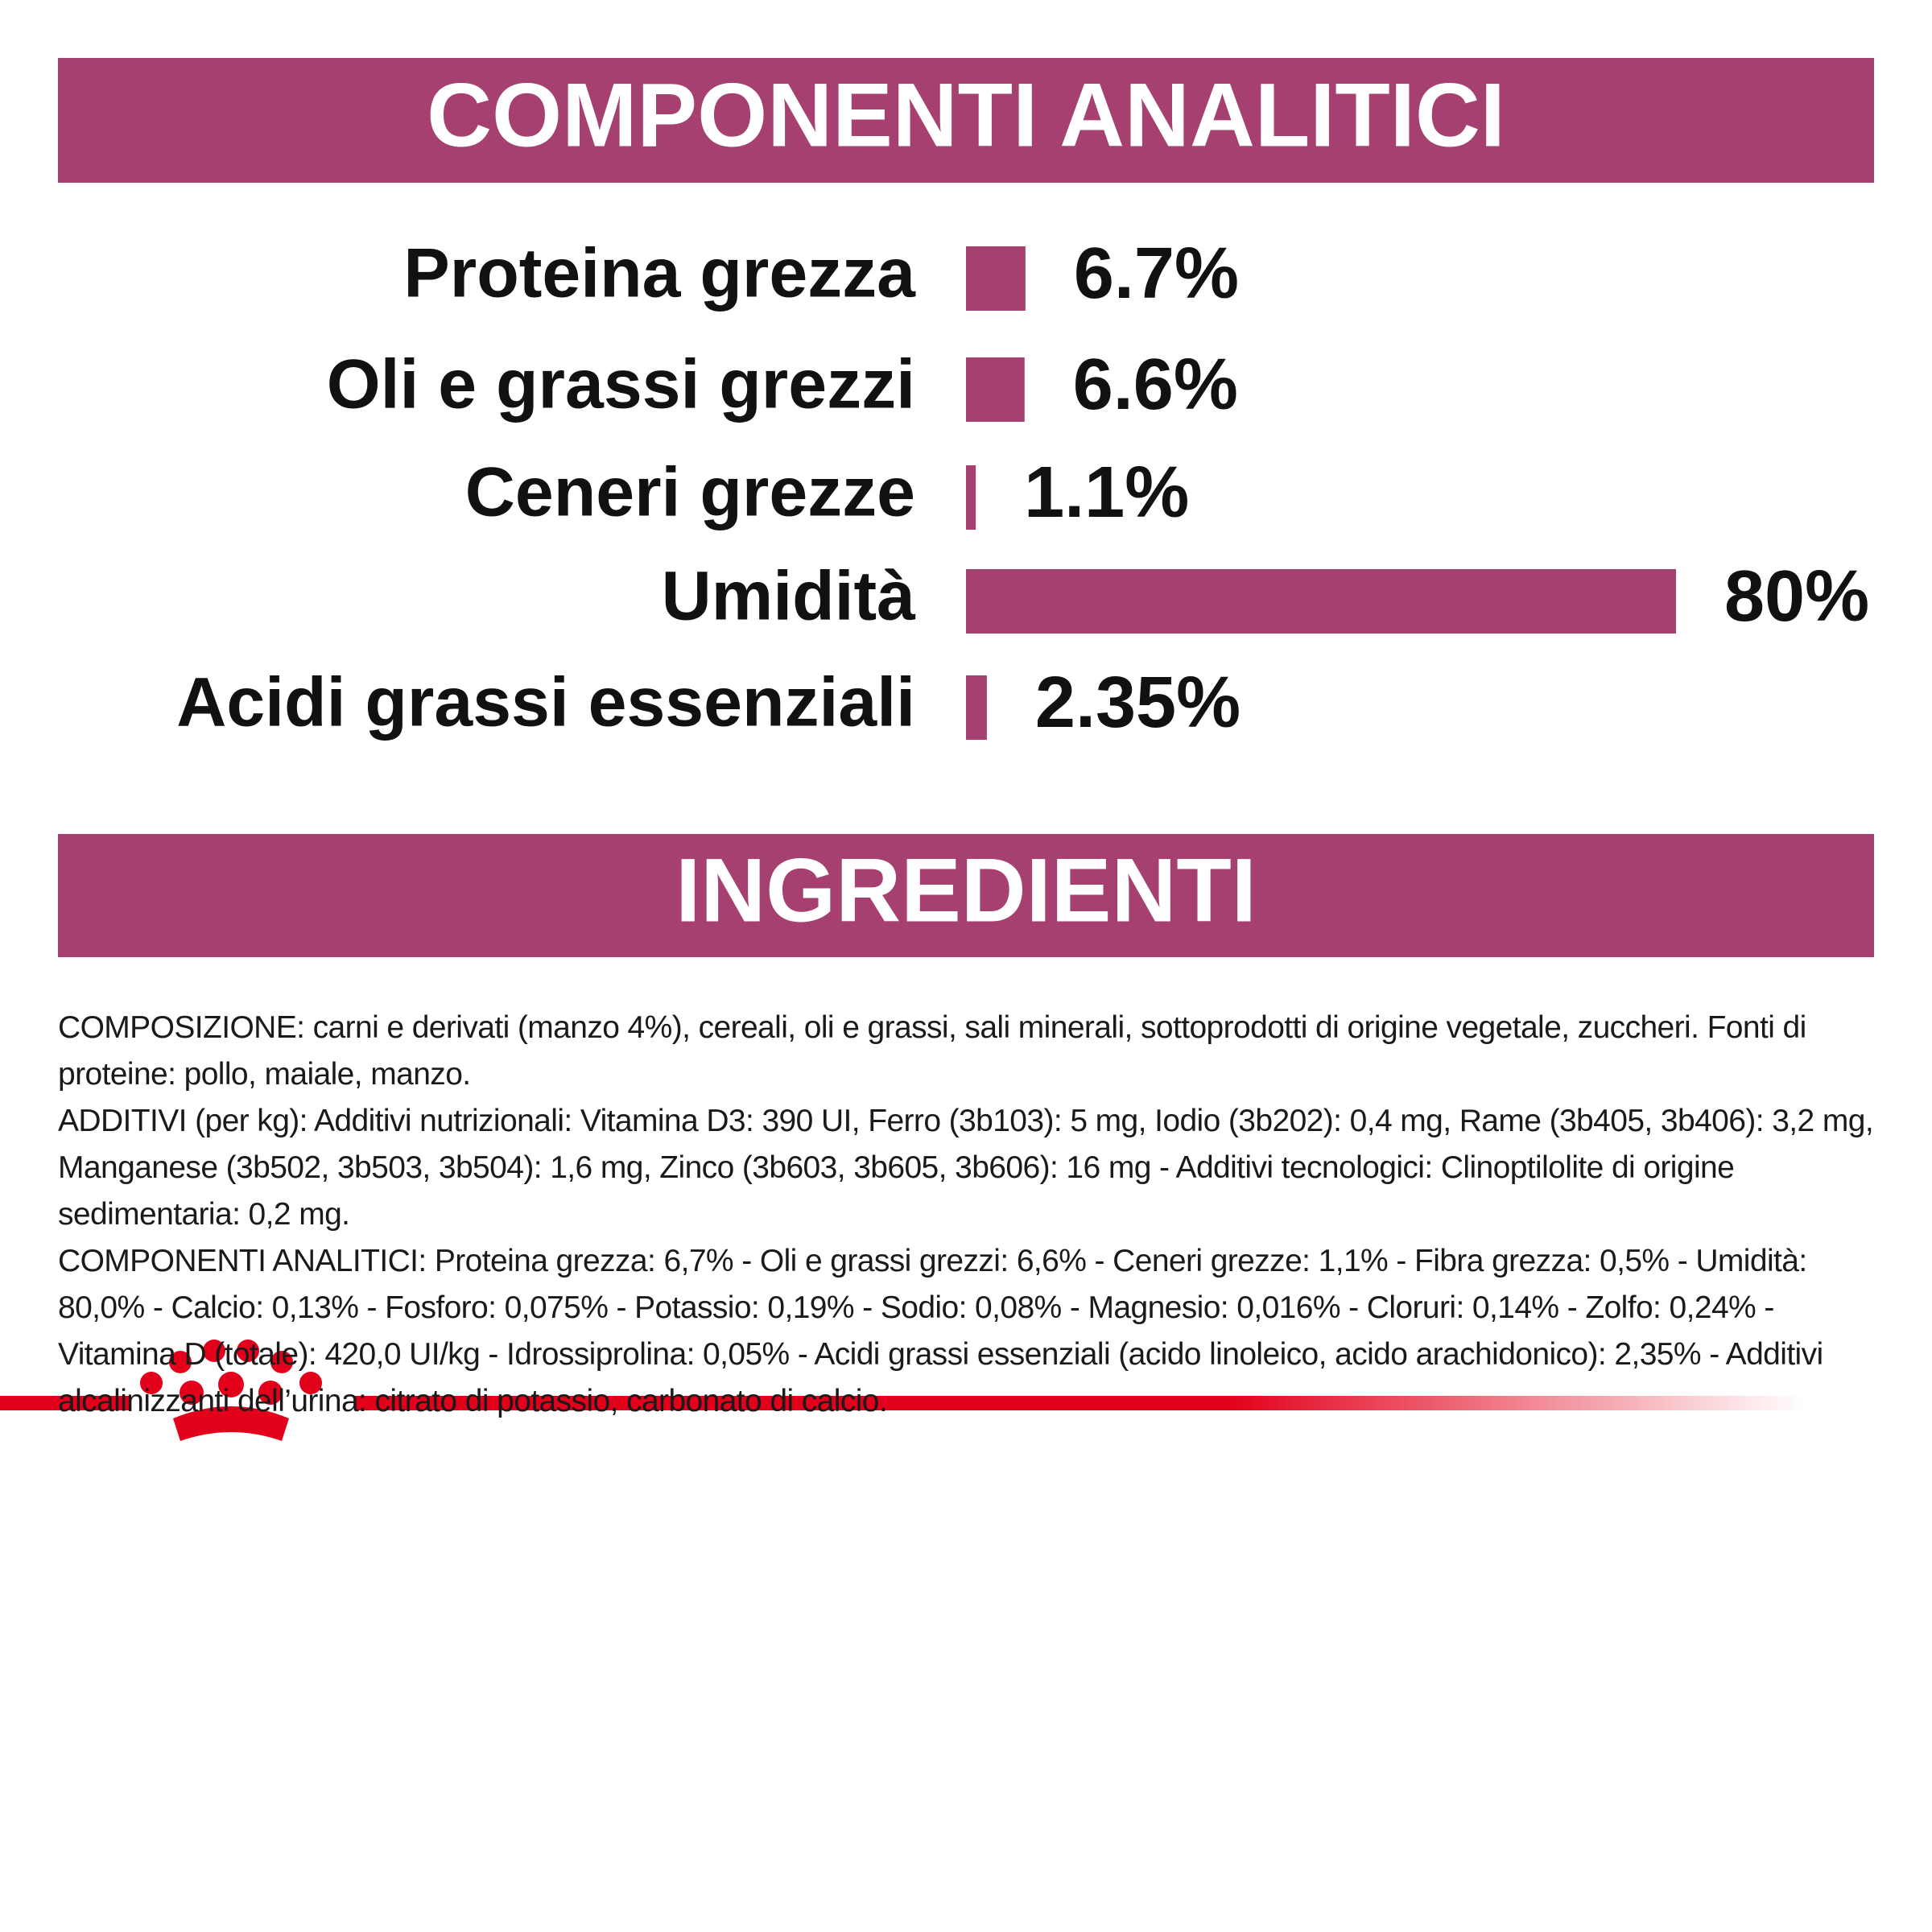 Image resolution: width=1932 pixels, height=1932 pixels. What do you see at coordinates (1138, 703) in the screenshot?
I see `value-label: 2.35%` at bounding box center [1138, 703].